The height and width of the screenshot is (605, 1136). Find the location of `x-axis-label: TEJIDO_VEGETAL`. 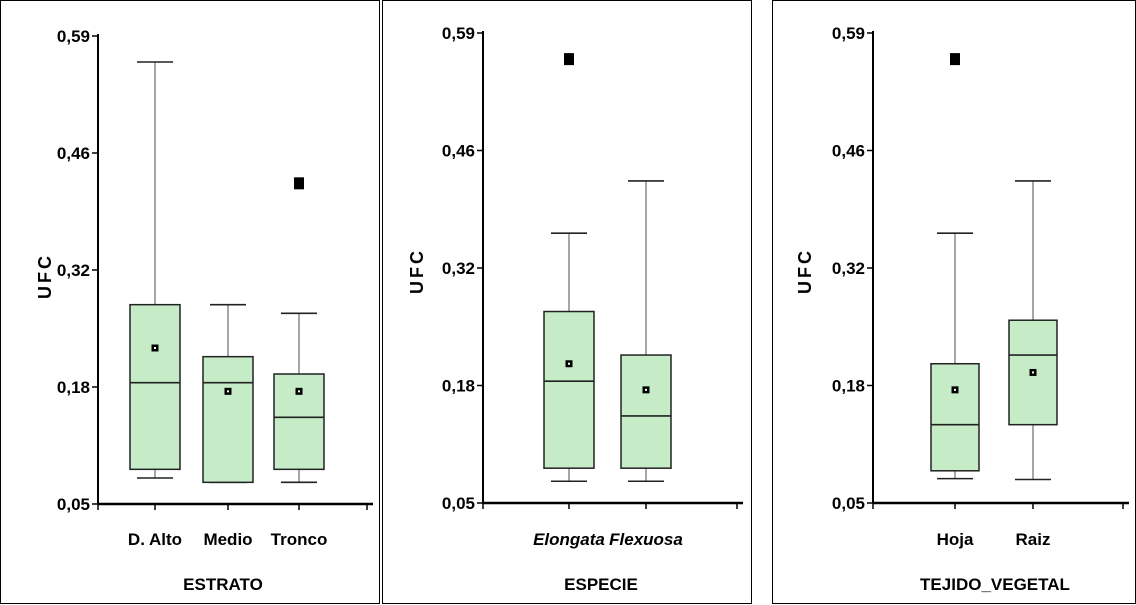

x-axis-label: TEJIDO_VEGETAL is located at coordinates (995, 584).